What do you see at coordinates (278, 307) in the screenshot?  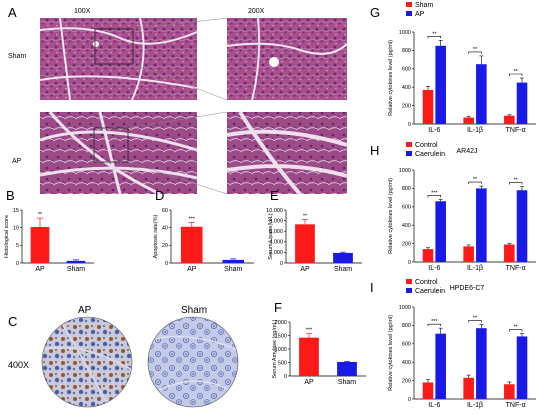 I see `panel-f-letter: F` at bounding box center [278, 307].